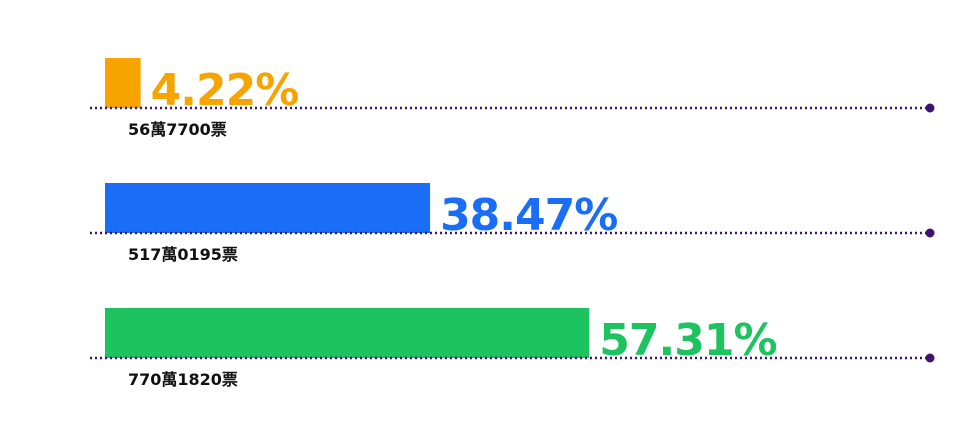 The image size is (956, 426). What do you see at coordinates (528, 215) in the screenshot?
I see `value-label: 38.47%` at bounding box center [528, 215].